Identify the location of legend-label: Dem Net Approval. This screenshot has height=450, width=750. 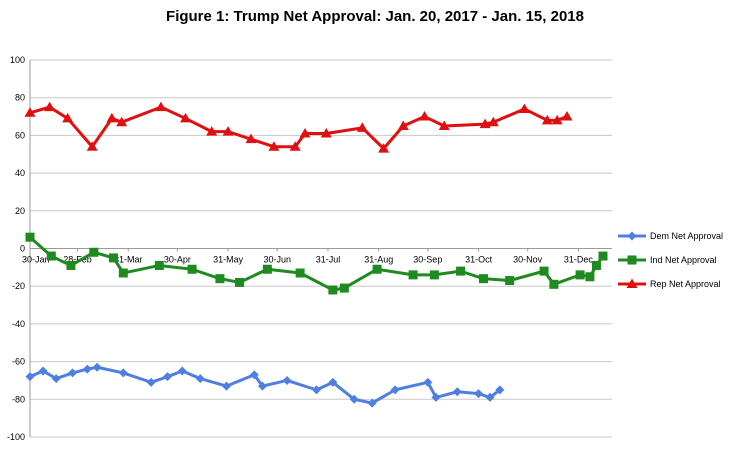
(686, 236).